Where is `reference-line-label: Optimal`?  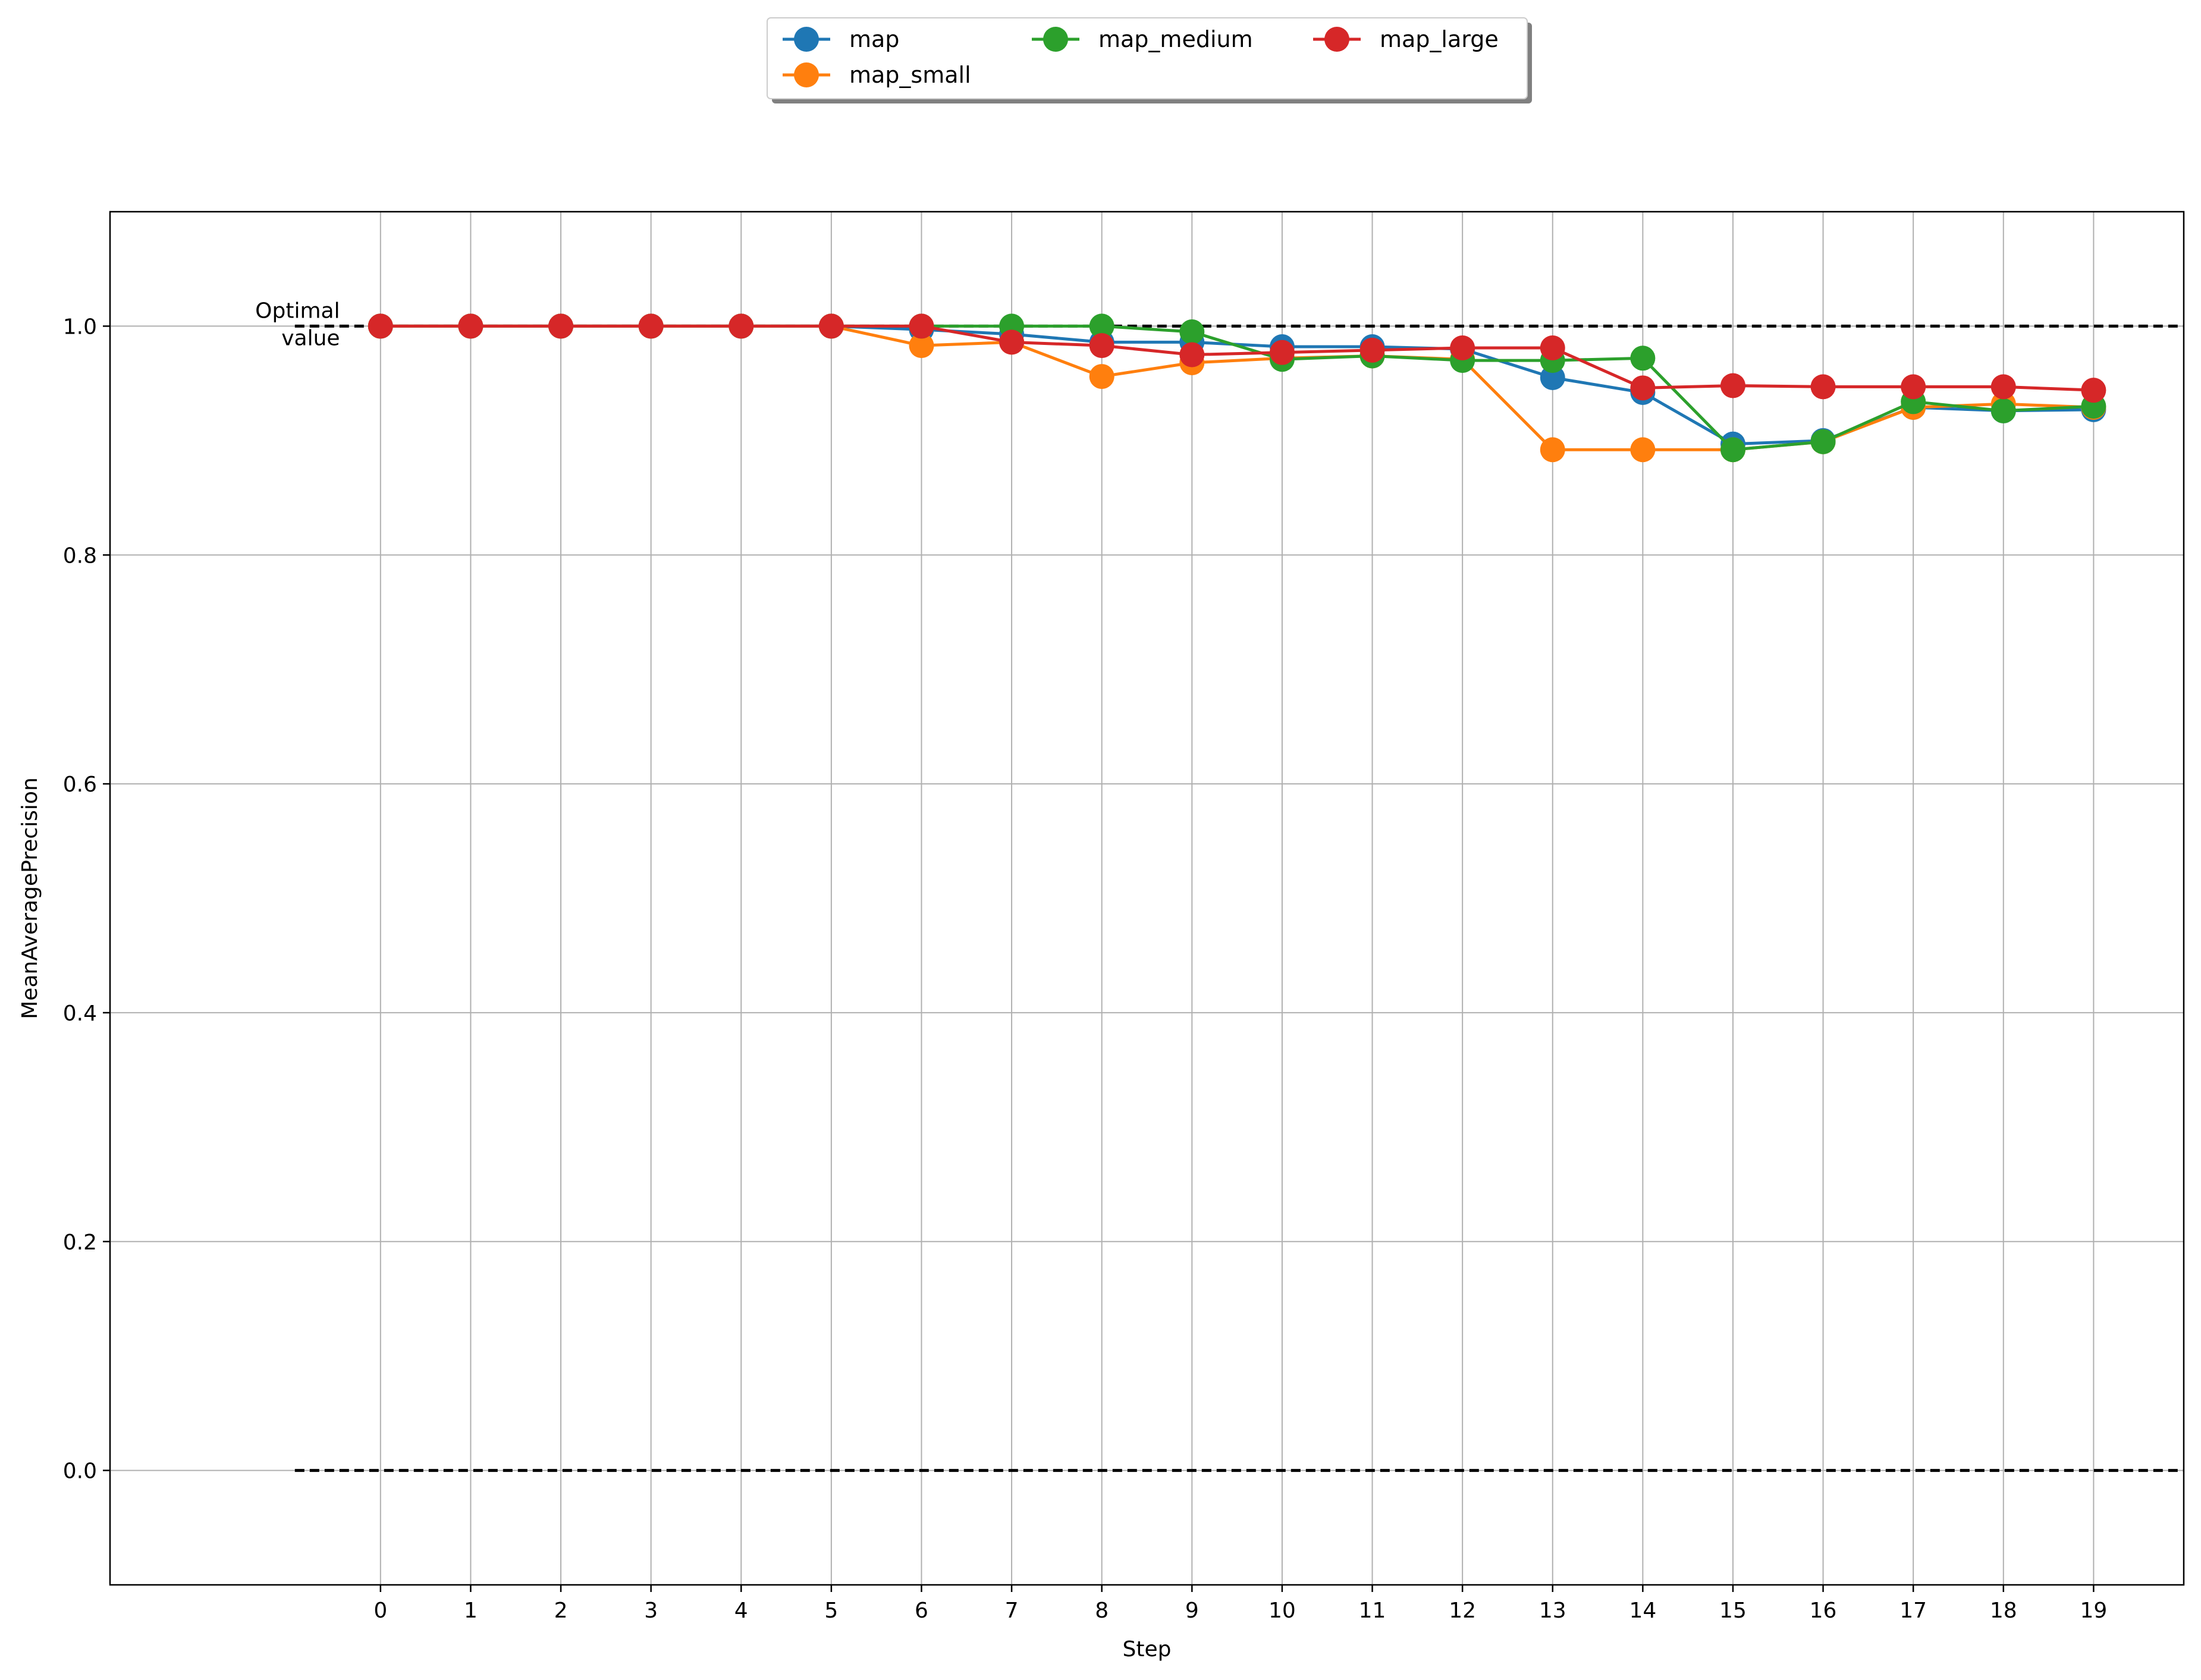
reference-line-label: Optimal is located at coordinates (298, 311).